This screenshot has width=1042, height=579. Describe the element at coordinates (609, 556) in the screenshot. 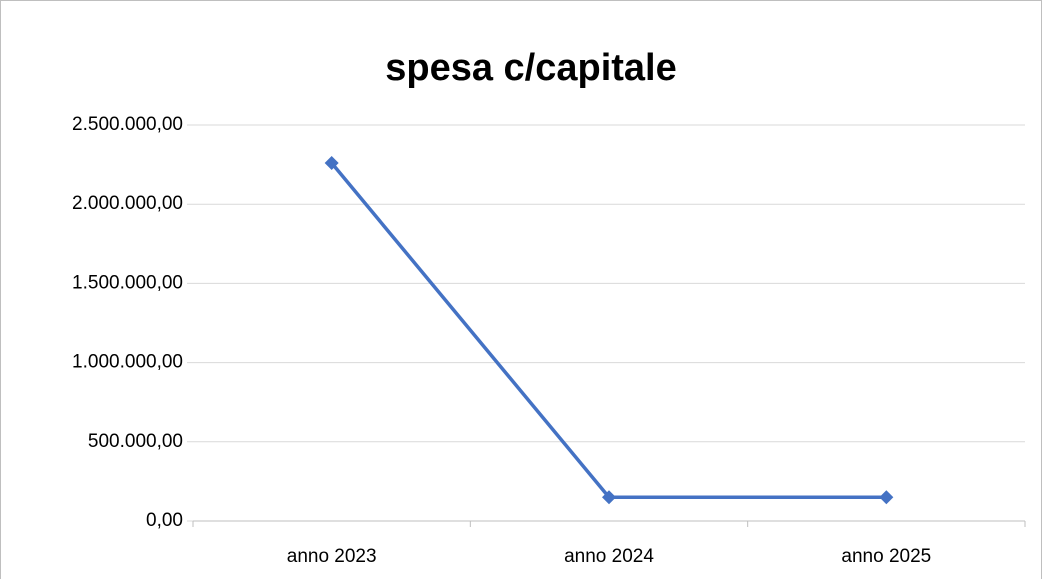

I see `x-tick-label: anno 2024` at that location.